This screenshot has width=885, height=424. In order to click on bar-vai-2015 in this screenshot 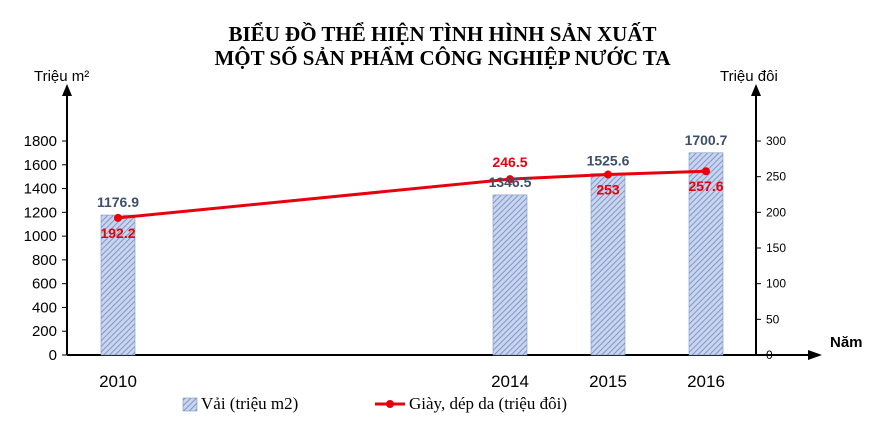, I will do `click(608, 264)`.